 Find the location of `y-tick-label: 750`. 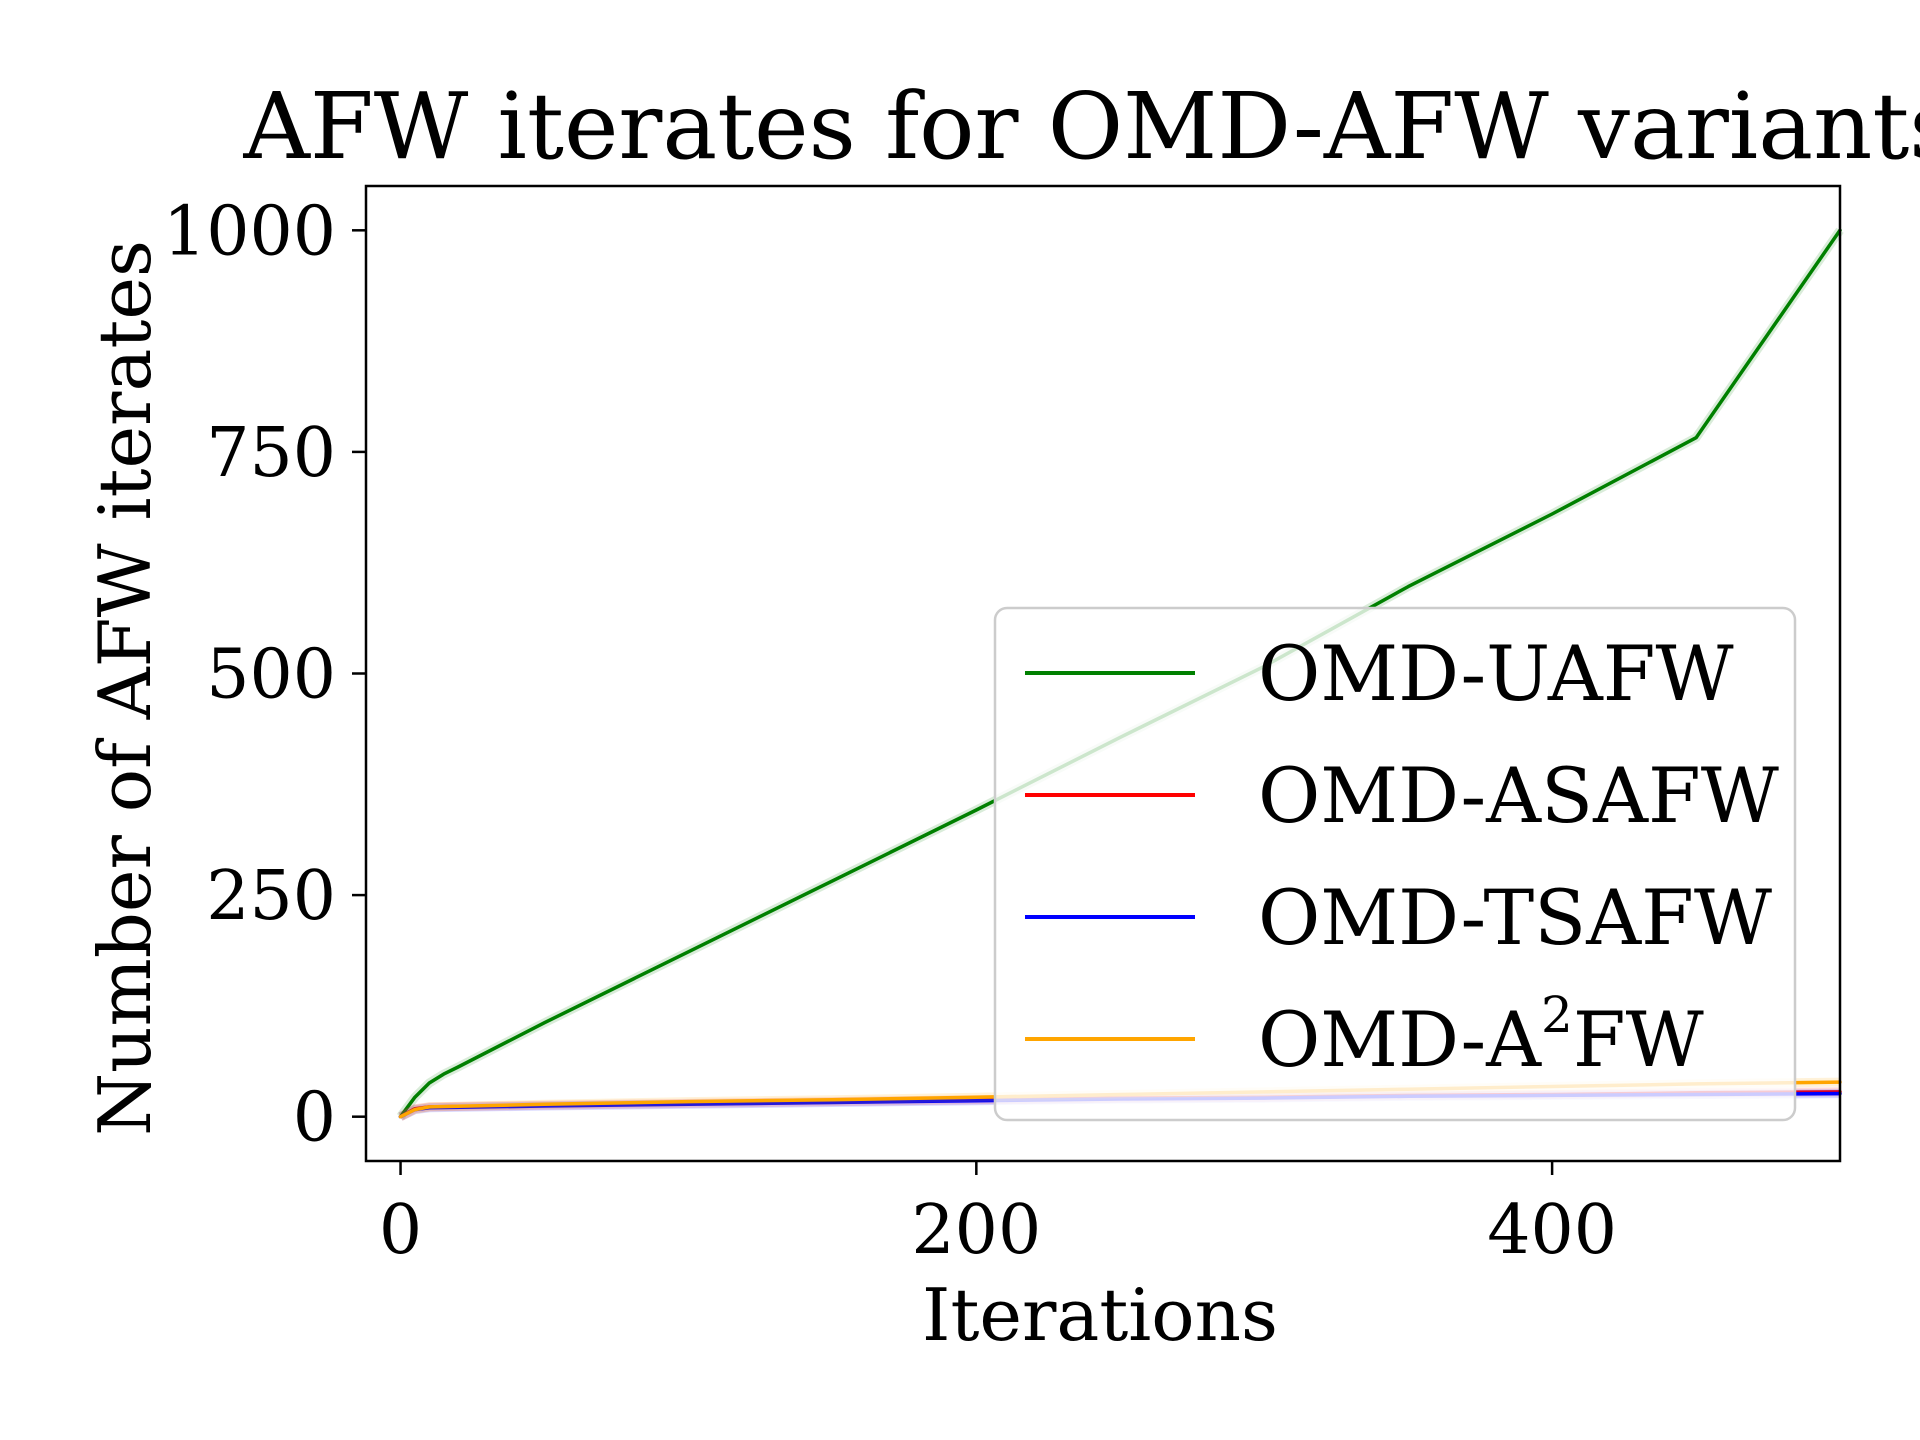

y-tick-label: 750 is located at coordinates (271, 453).